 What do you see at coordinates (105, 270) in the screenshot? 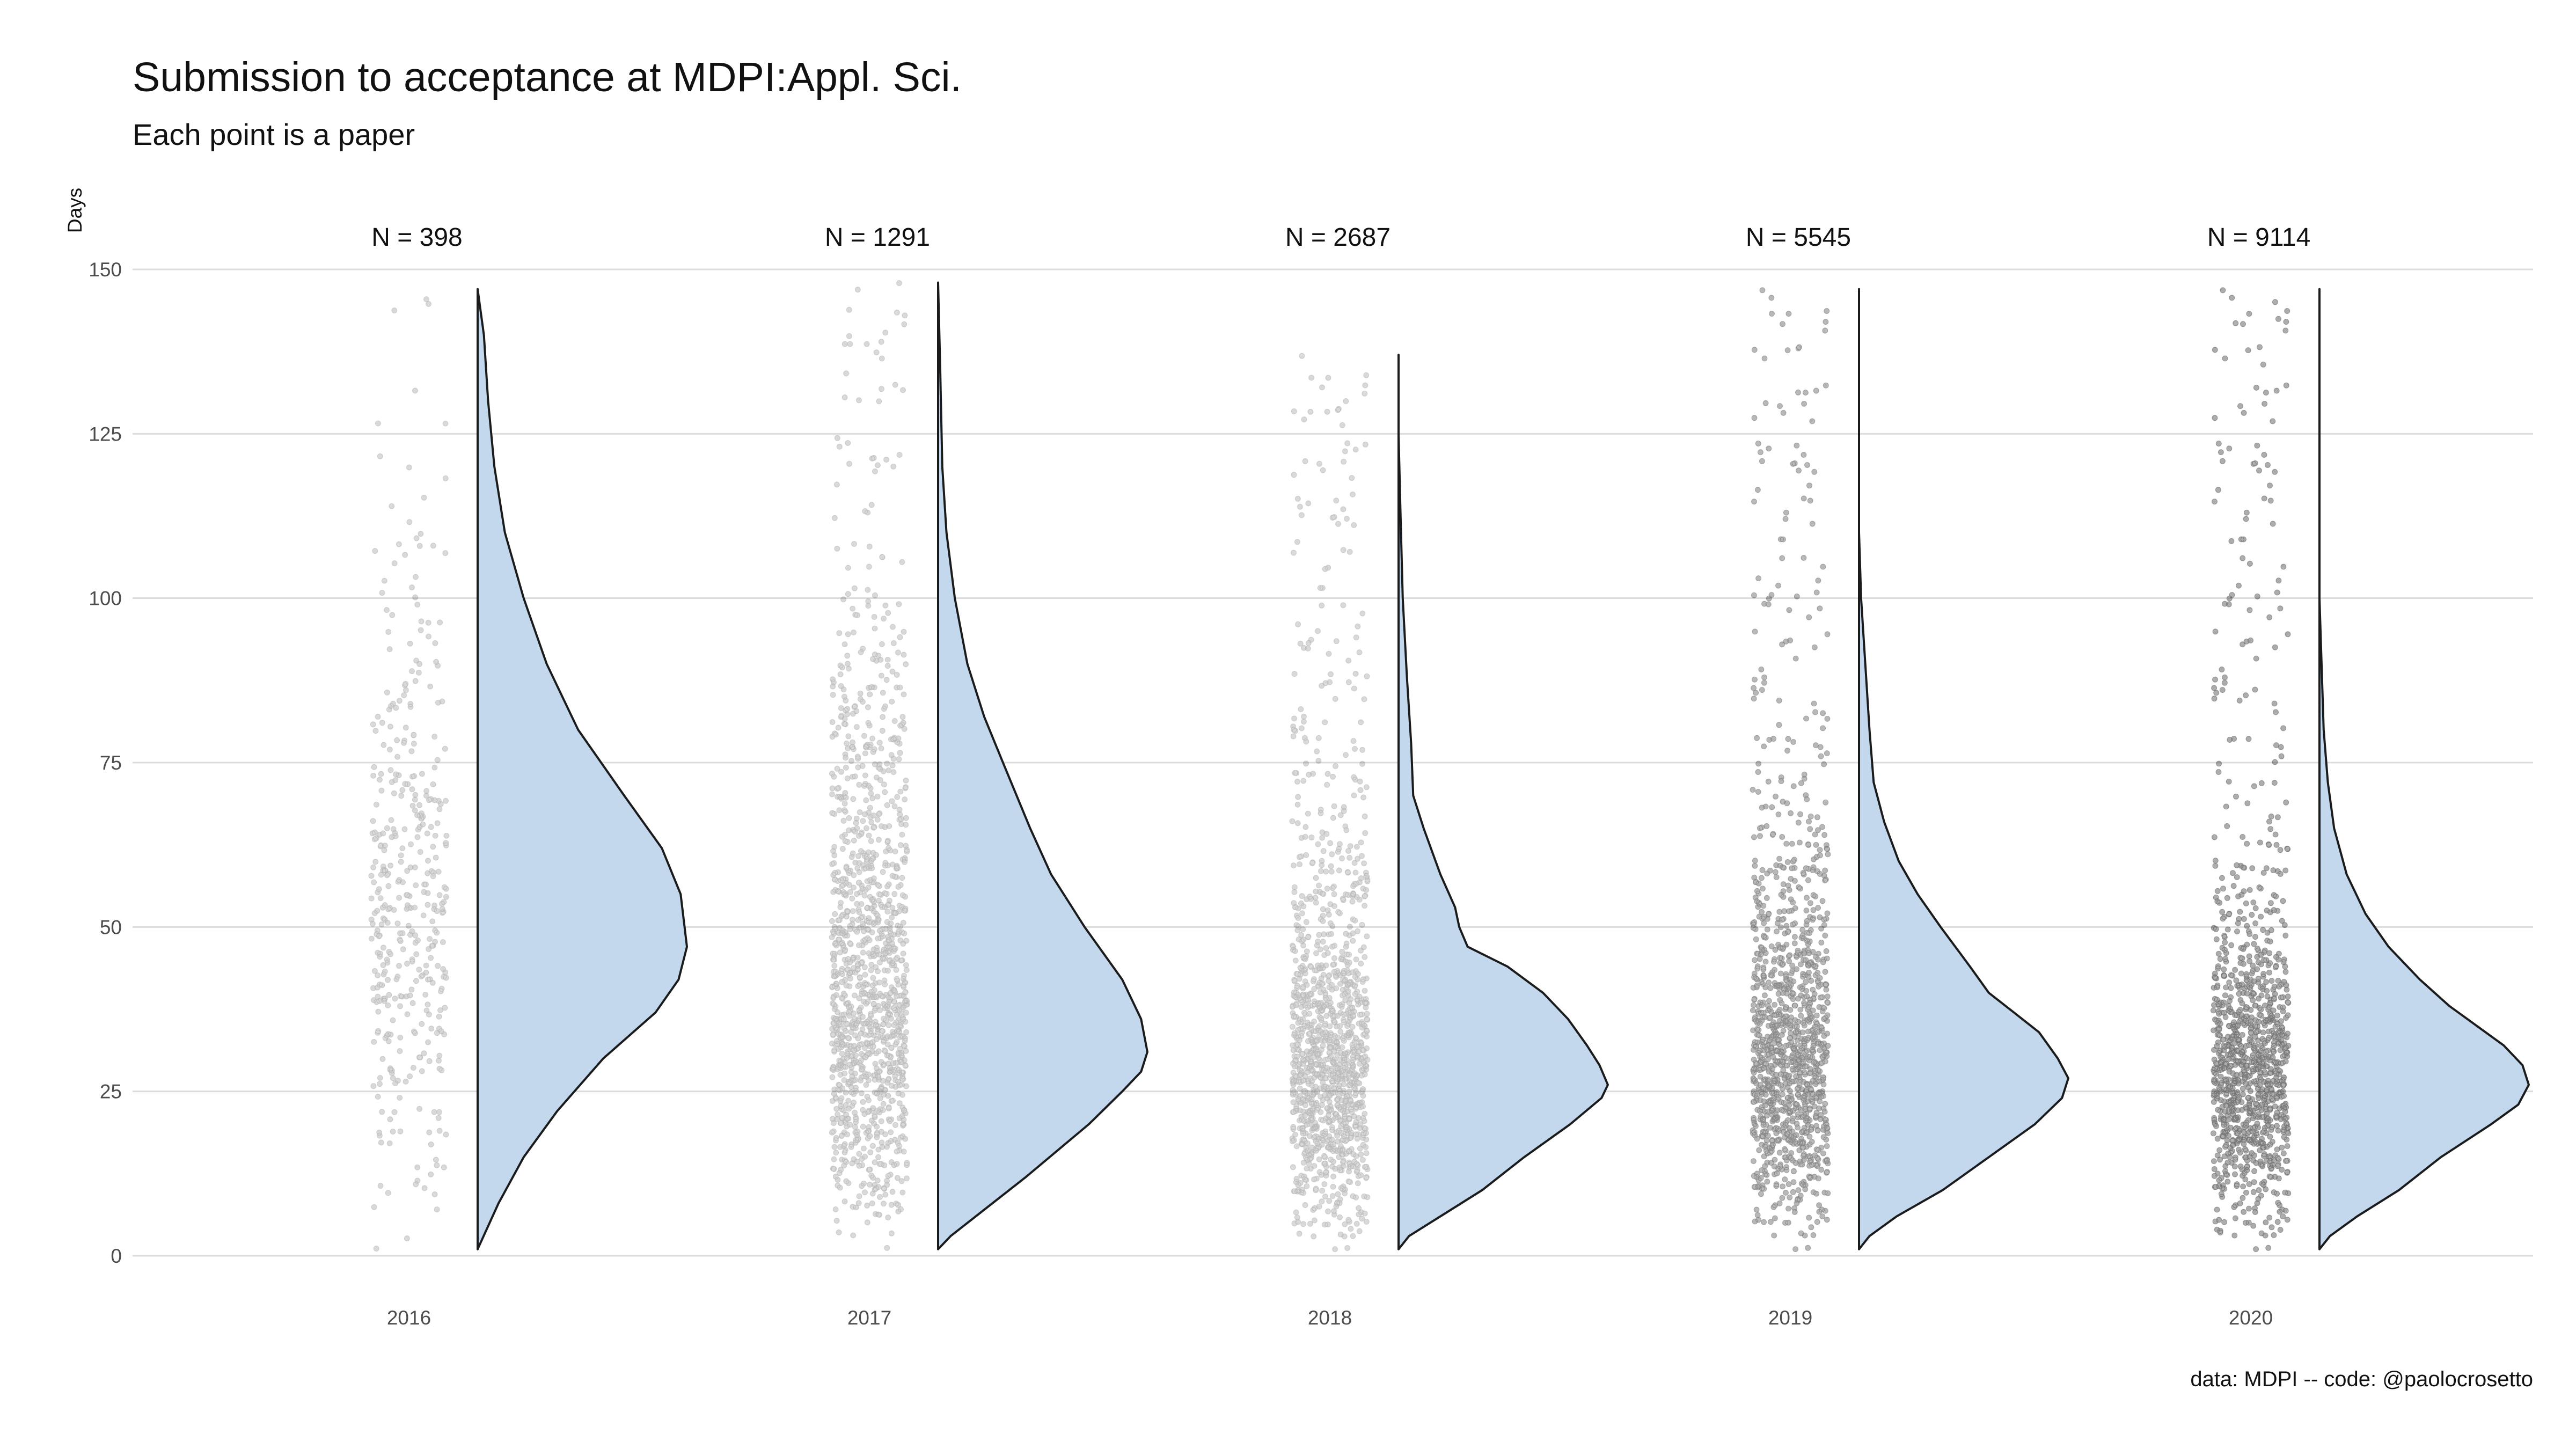
I see `y-tick-label: 150` at bounding box center [105, 270].